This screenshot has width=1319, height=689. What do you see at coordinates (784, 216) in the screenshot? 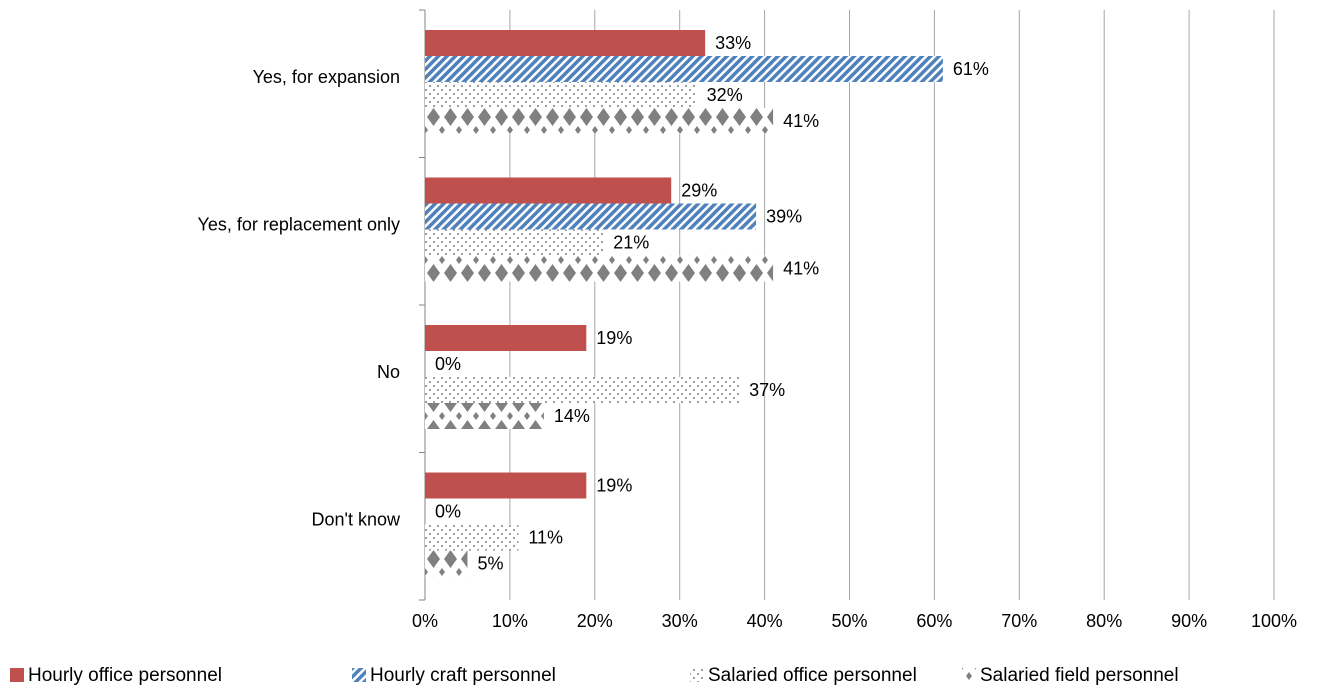
I see `data-label: 39%` at bounding box center [784, 216].